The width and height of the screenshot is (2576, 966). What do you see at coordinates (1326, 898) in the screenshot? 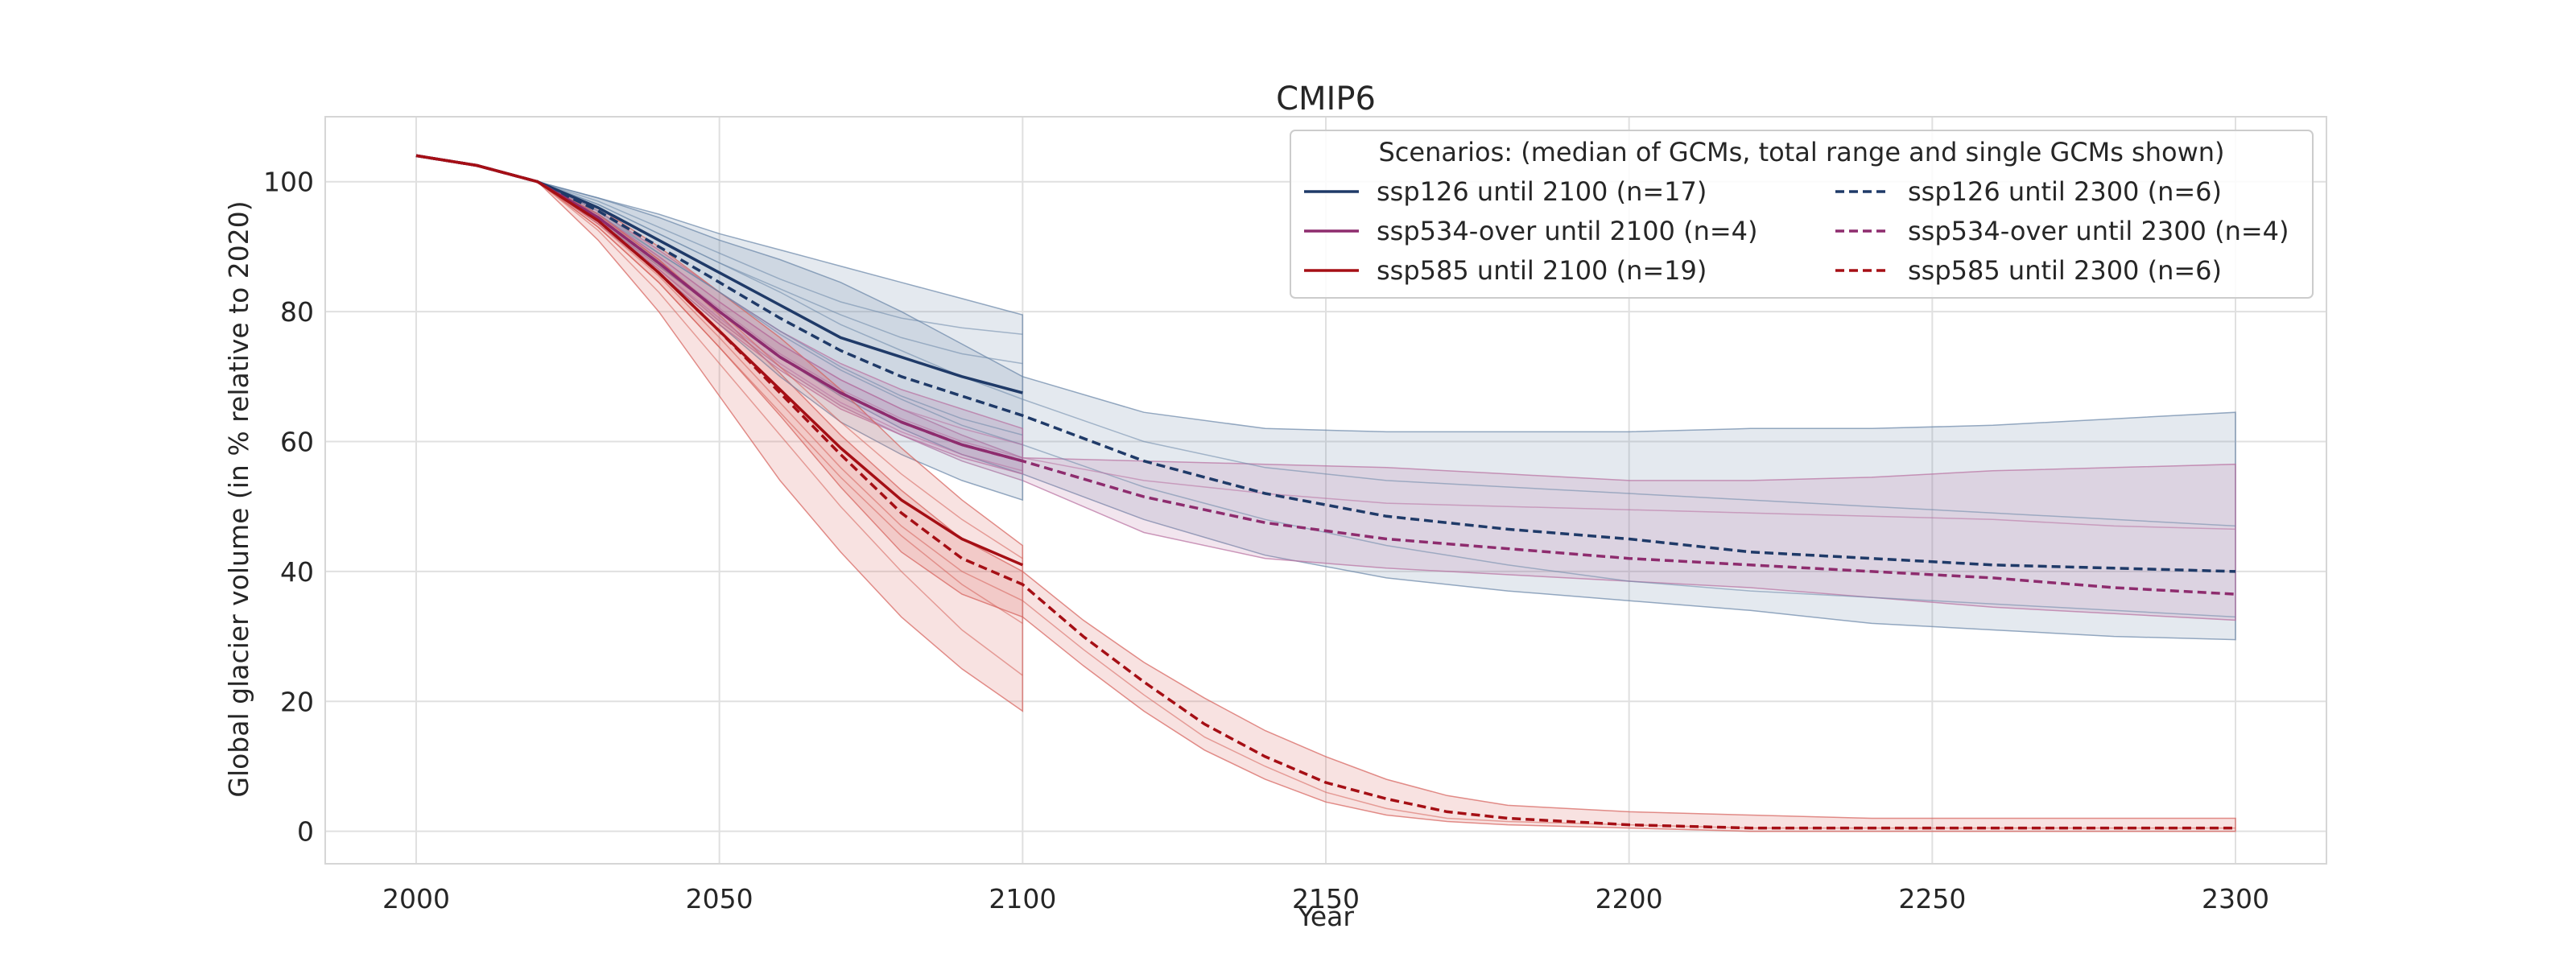
I see `x-tick-label: 2150` at bounding box center [1326, 898].